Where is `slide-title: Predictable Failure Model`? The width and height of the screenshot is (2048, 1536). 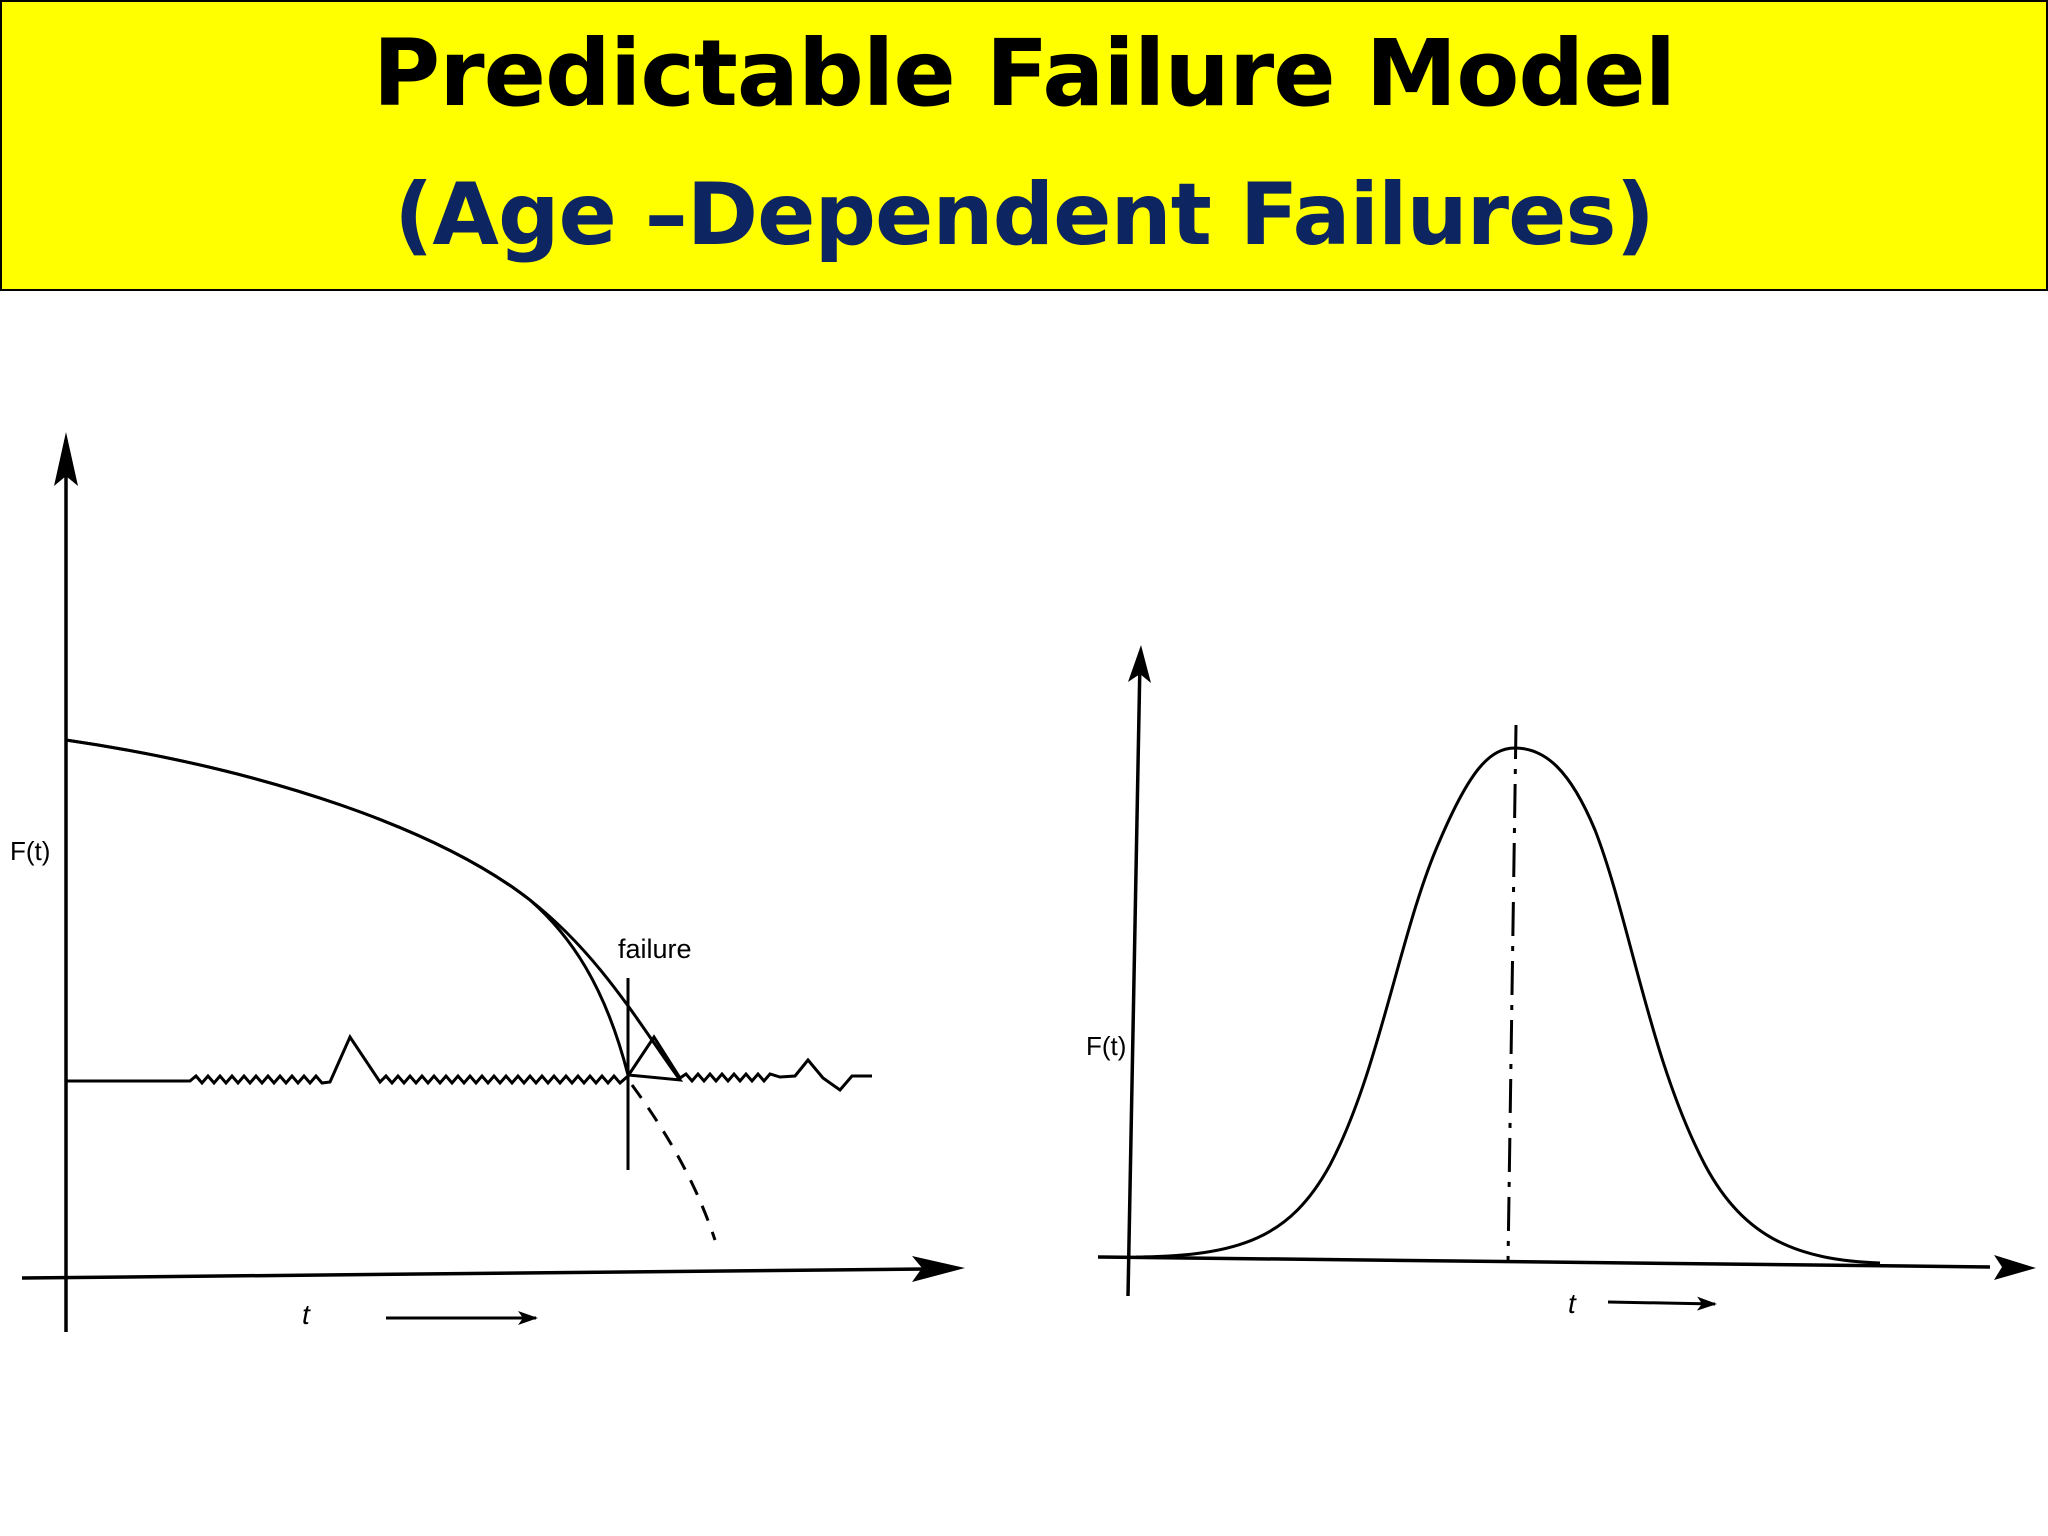 slide-title: Predictable Failure Model is located at coordinates (1024, 73).